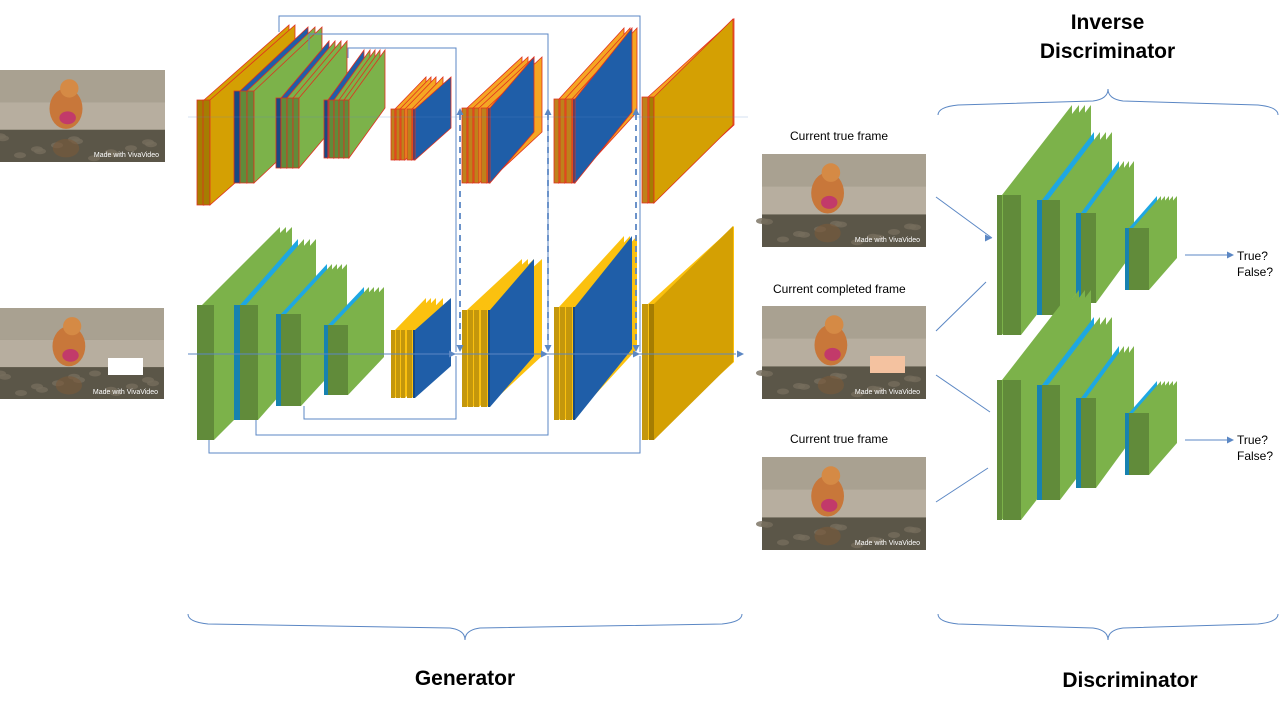 This screenshot has width=1280, height=710. Describe the element at coordinates (839, 289) in the screenshot. I see `current-completed-frame-label: Current completed frame` at that location.